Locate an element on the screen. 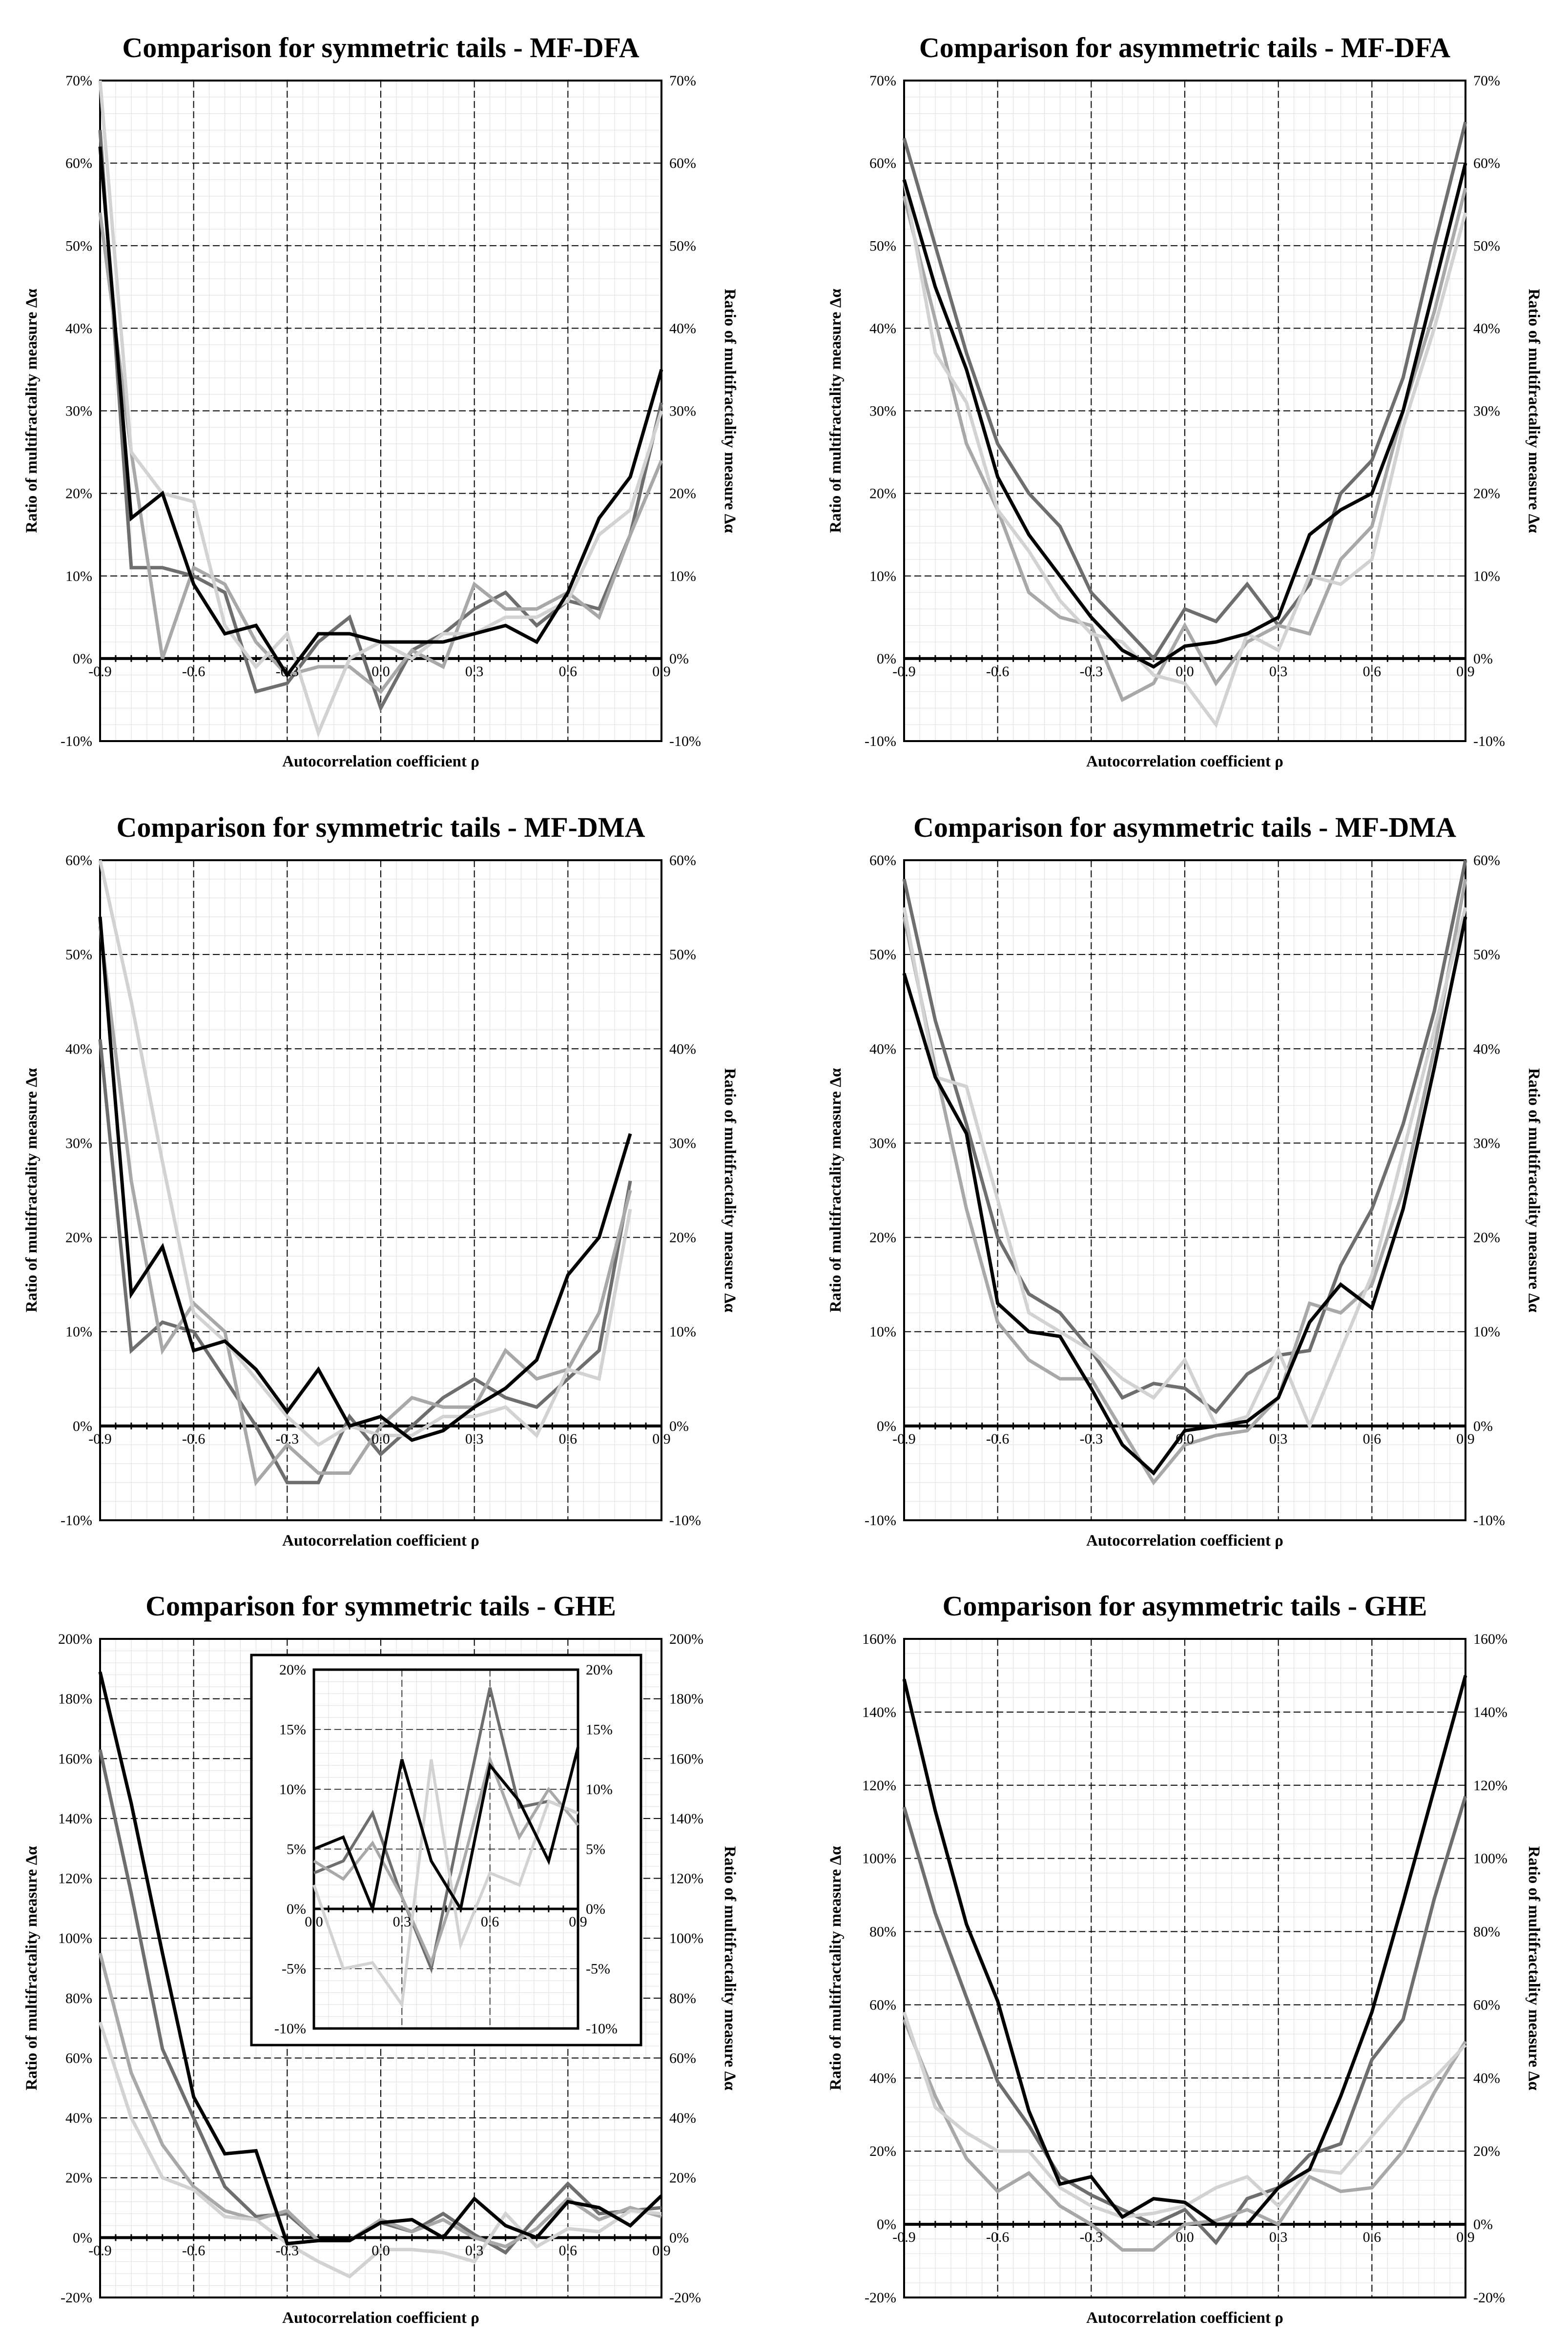  y-tick-label-left: 70% is located at coordinates (882, 81).